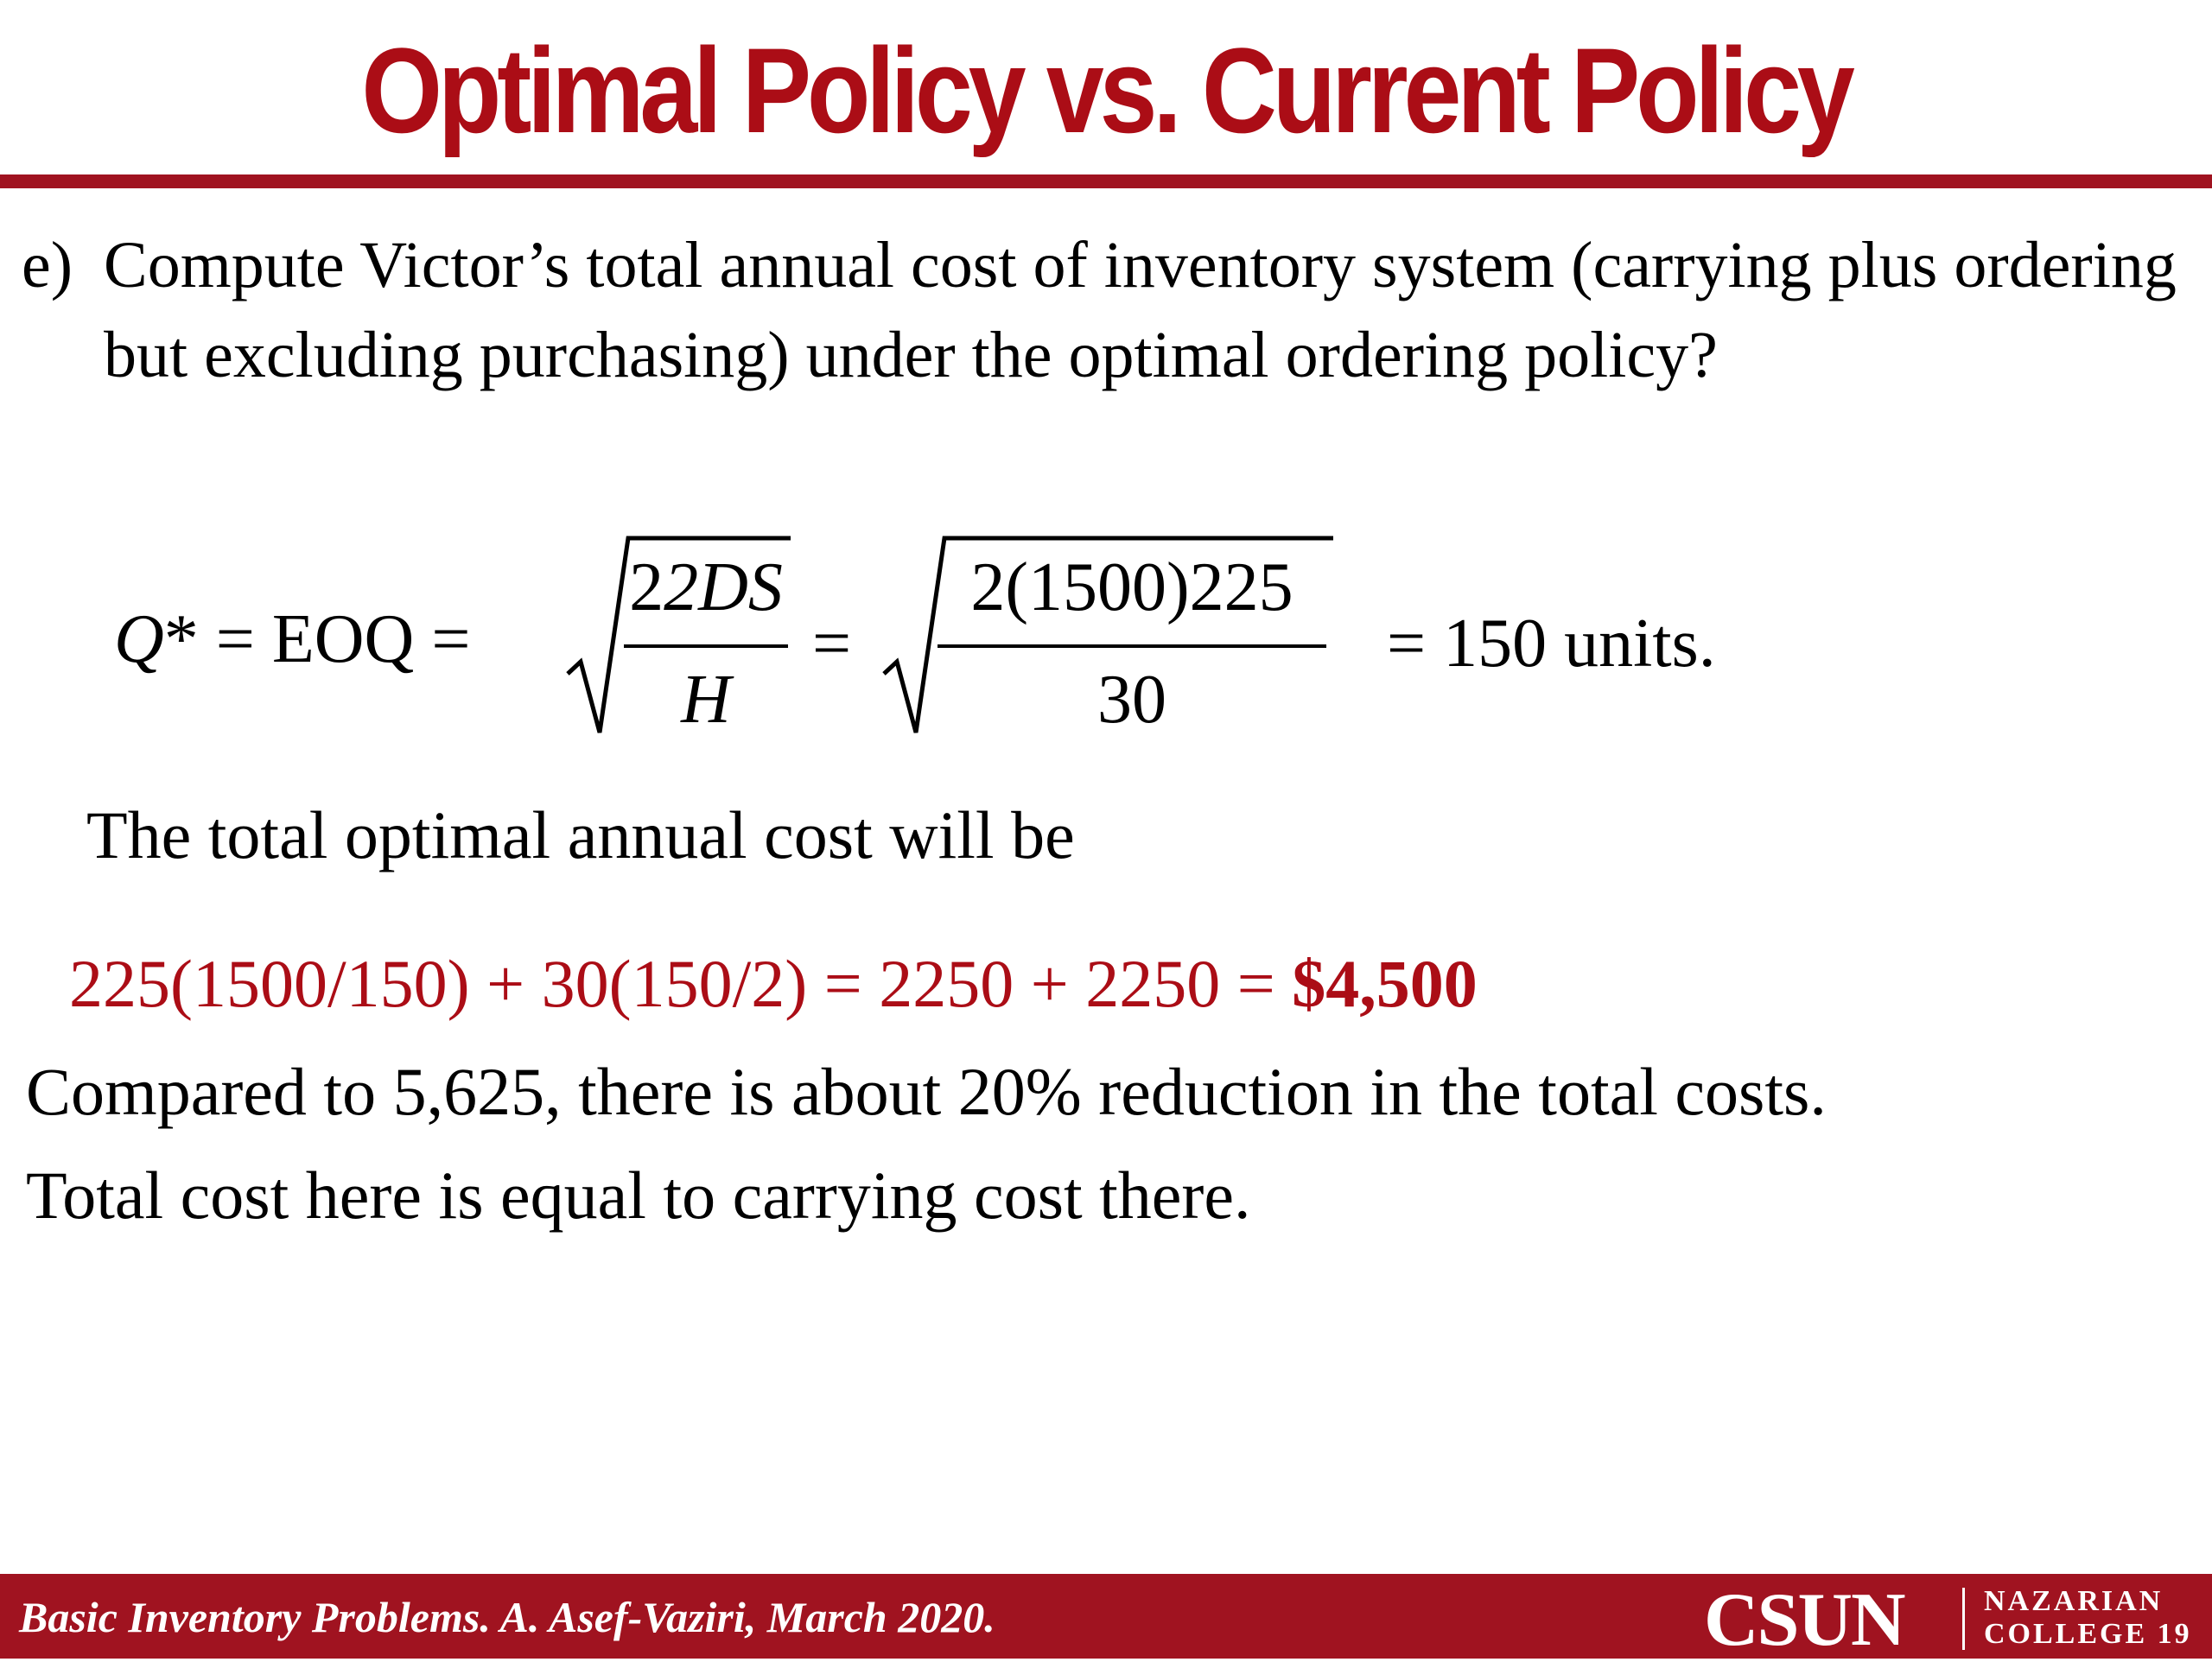 Image resolution: width=2212 pixels, height=1662 pixels. I want to click on csun-logo: CSUN, so click(1805, 1620).